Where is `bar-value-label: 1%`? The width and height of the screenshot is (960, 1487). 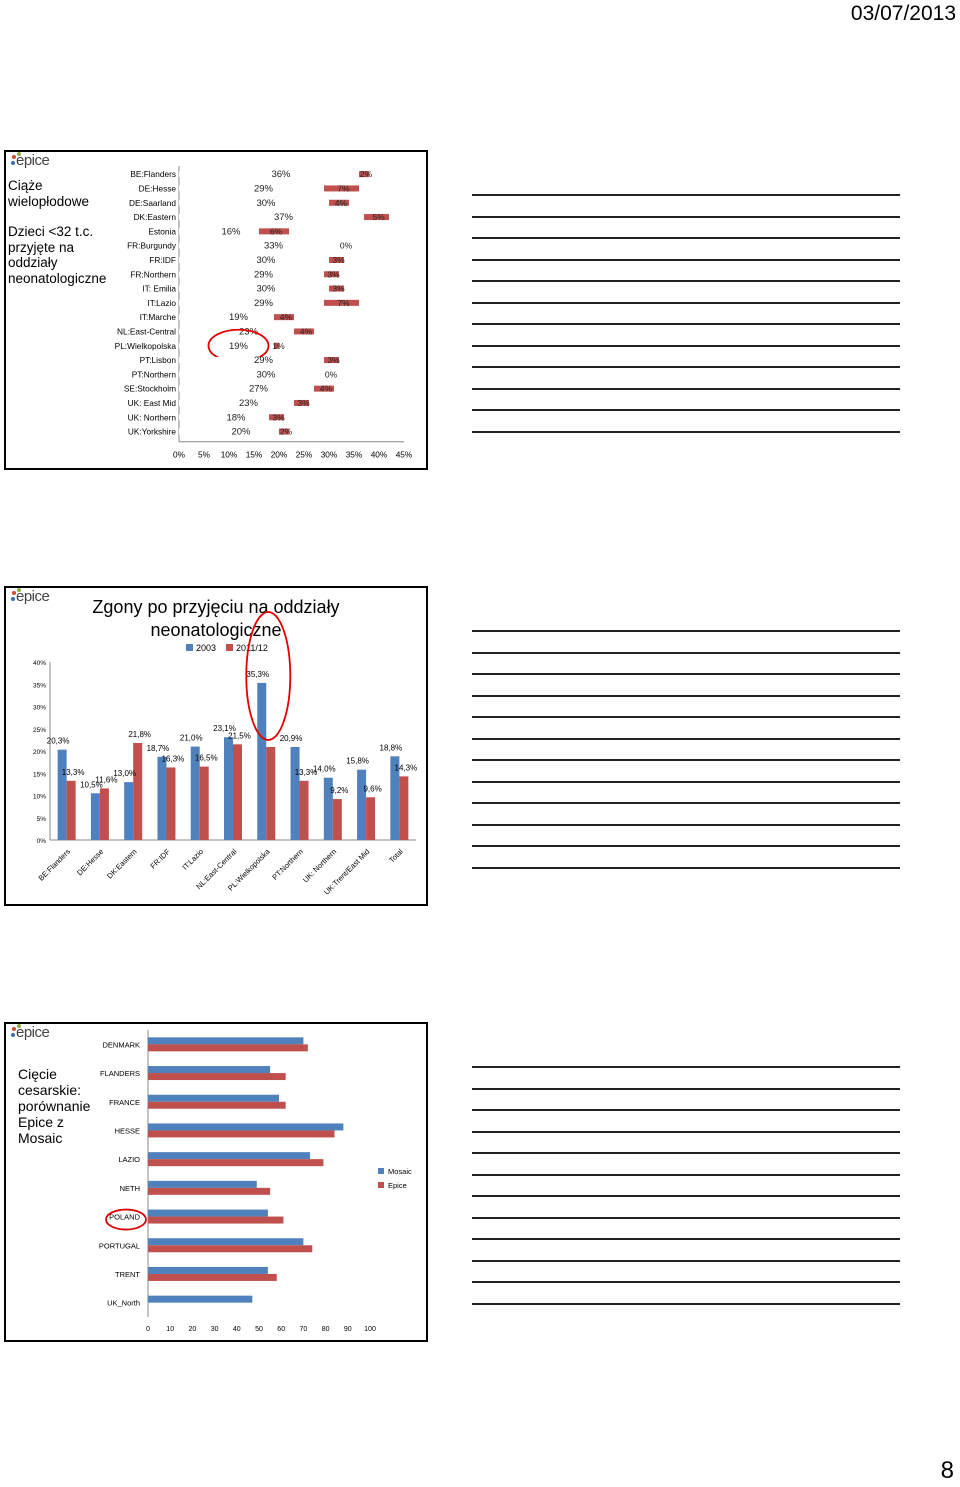
bar-value-label: 1% is located at coordinates (278, 346).